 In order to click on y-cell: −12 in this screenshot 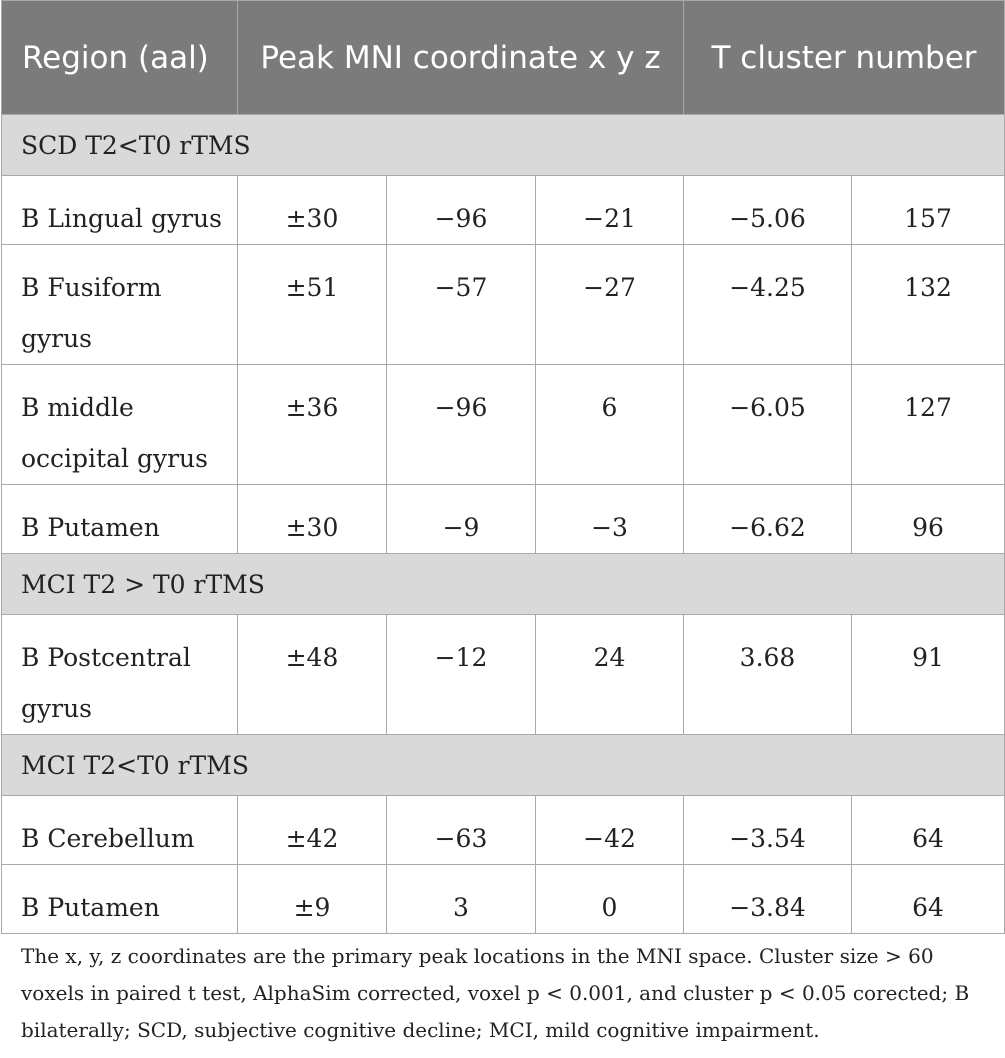, I will do `click(461, 674)`.